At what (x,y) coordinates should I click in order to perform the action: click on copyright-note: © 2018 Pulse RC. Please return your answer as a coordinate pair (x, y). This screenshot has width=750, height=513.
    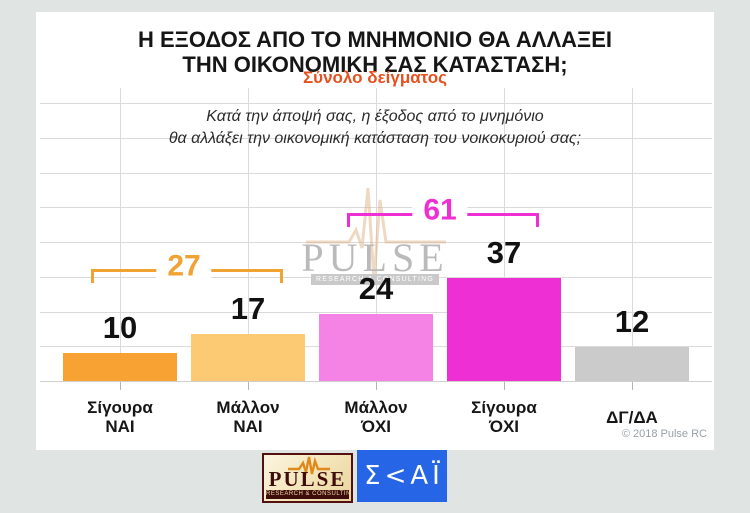
    Looking at the image, I should click on (664, 434).